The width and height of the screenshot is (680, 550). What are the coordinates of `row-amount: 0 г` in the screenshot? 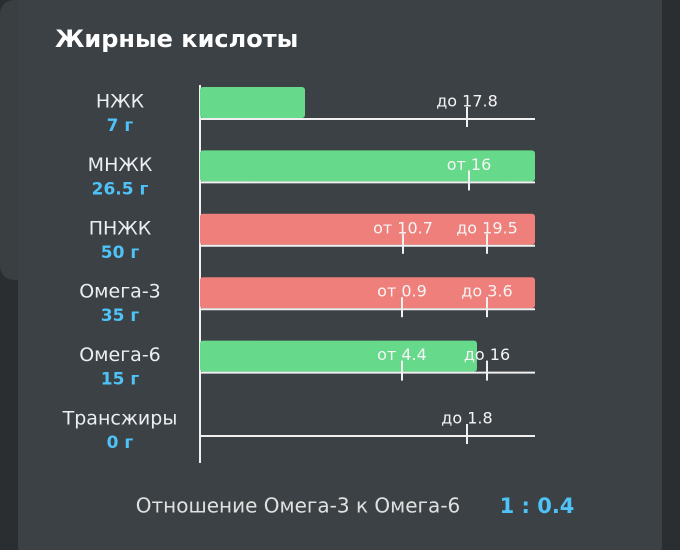 It's located at (120, 443).